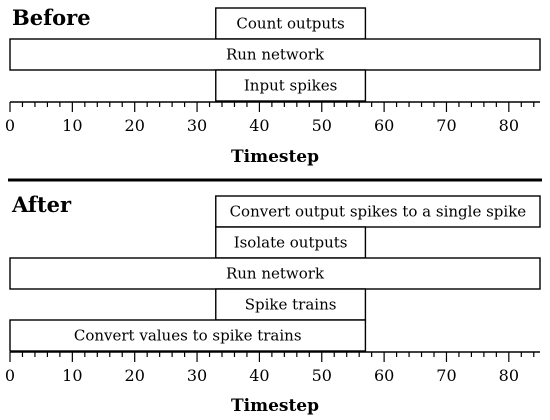  What do you see at coordinates (41, 204) in the screenshot?
I see `panel-title: After` at bounding box center [41, 204].